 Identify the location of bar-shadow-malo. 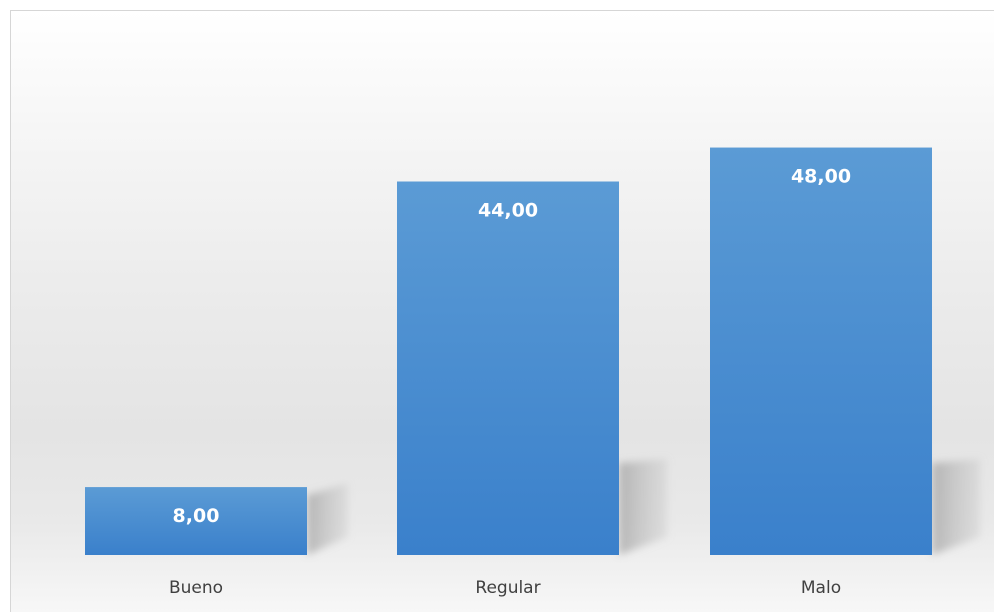
(956, 507).